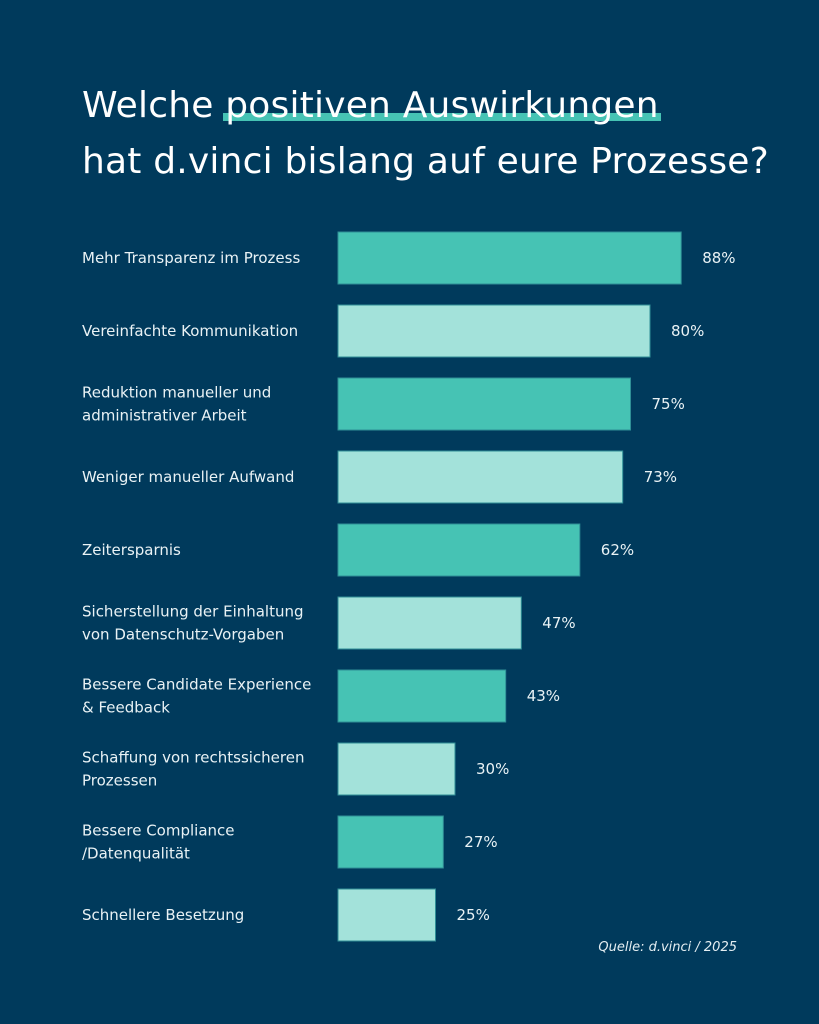 This screenshot has height=1024, width=819. I want to click on category-label-line: /Datenqualität, so click(136, 854).